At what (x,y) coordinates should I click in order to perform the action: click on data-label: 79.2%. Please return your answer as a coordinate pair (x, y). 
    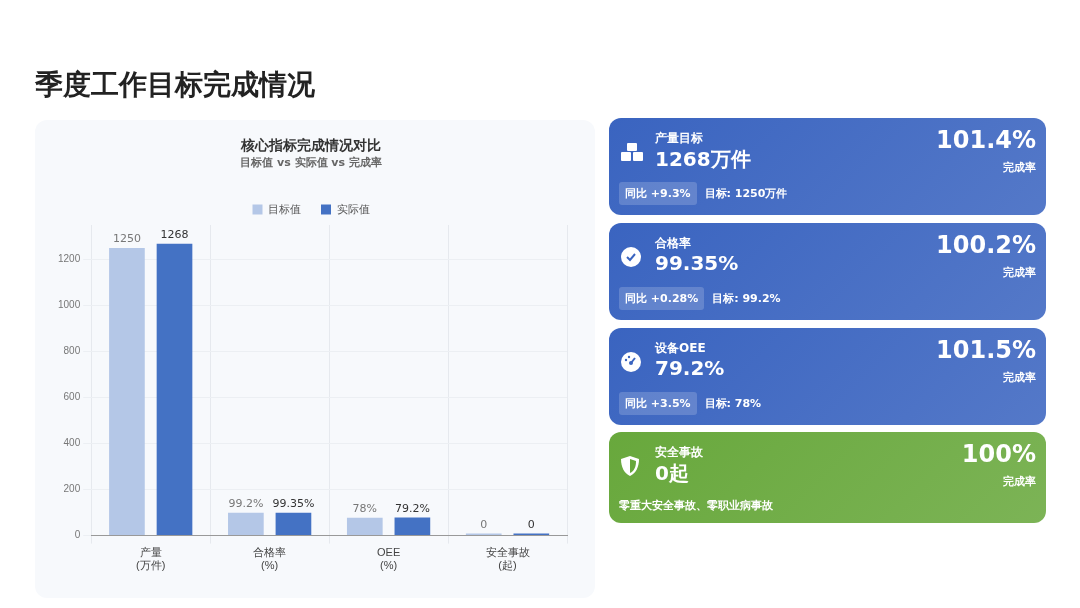
    Looking at the image, I should click on (412, 508).